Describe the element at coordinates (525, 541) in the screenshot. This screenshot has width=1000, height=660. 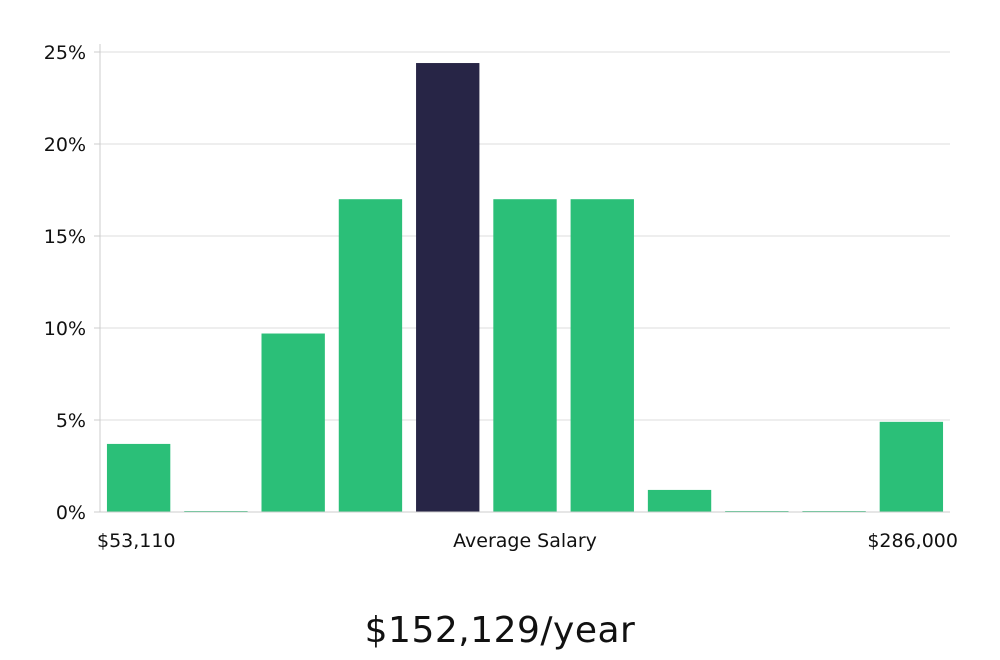
I see `x-center-label: Average Salary` at that location.